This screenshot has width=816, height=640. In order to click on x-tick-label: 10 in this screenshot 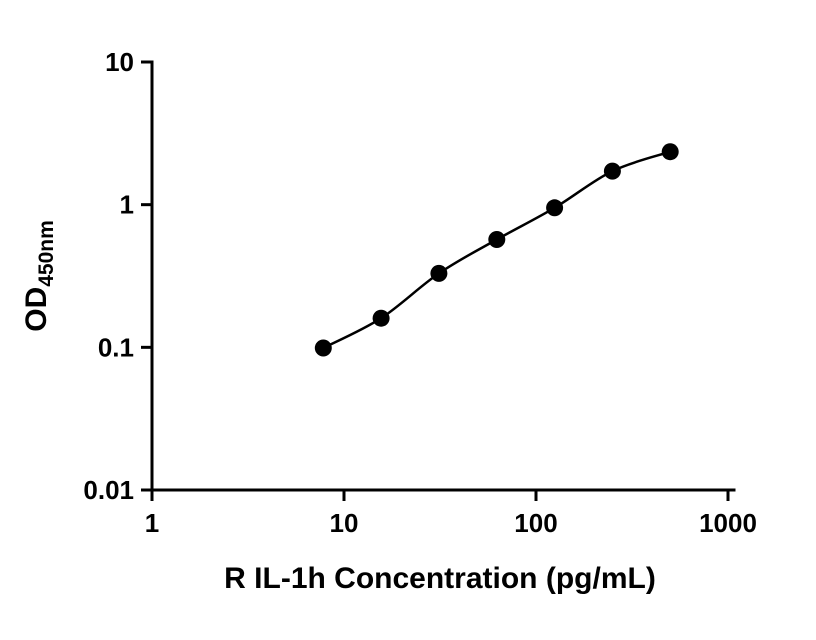, I will do `click(344, 523)`.